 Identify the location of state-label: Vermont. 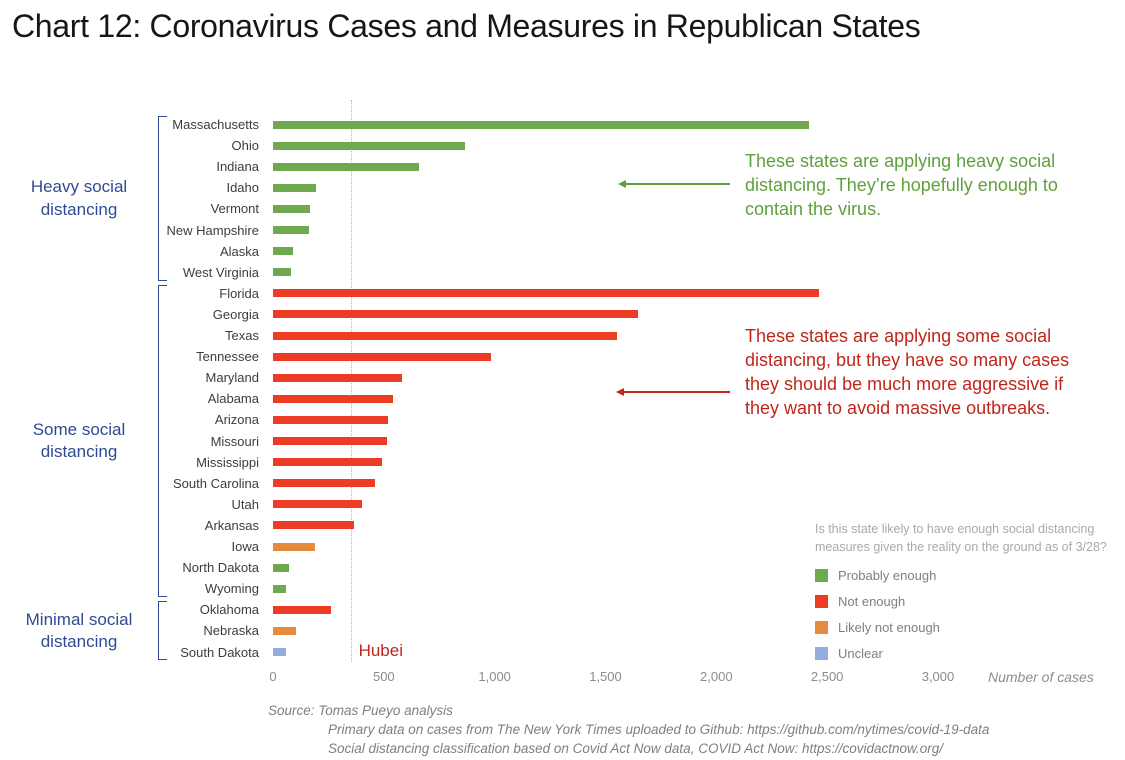
(234, 209).